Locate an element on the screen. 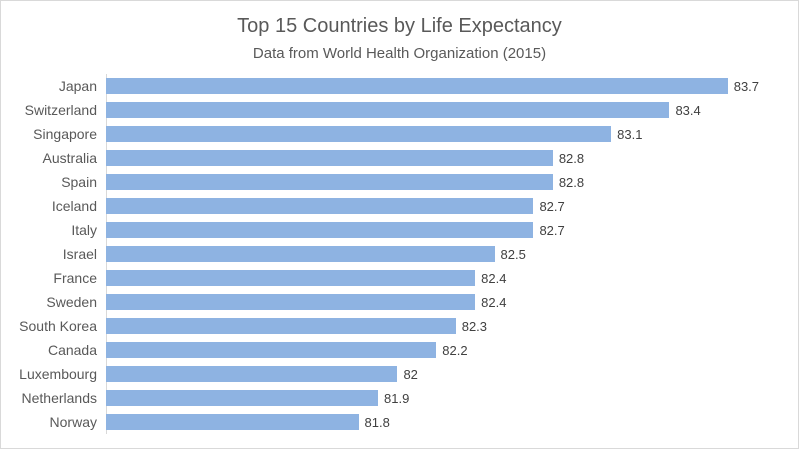 The width and height of the screenshot is (799, 449). bar-row: Sweden 82.4 is located at coordinates (393, 302).